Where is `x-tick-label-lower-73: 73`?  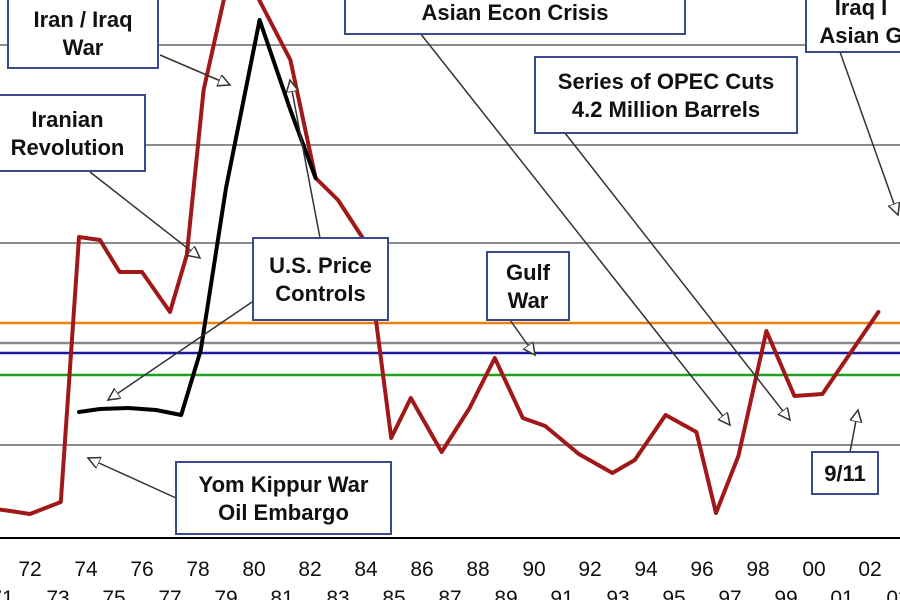 x-tick-label-lower-73: 73 is located at coordinates (57, 593).